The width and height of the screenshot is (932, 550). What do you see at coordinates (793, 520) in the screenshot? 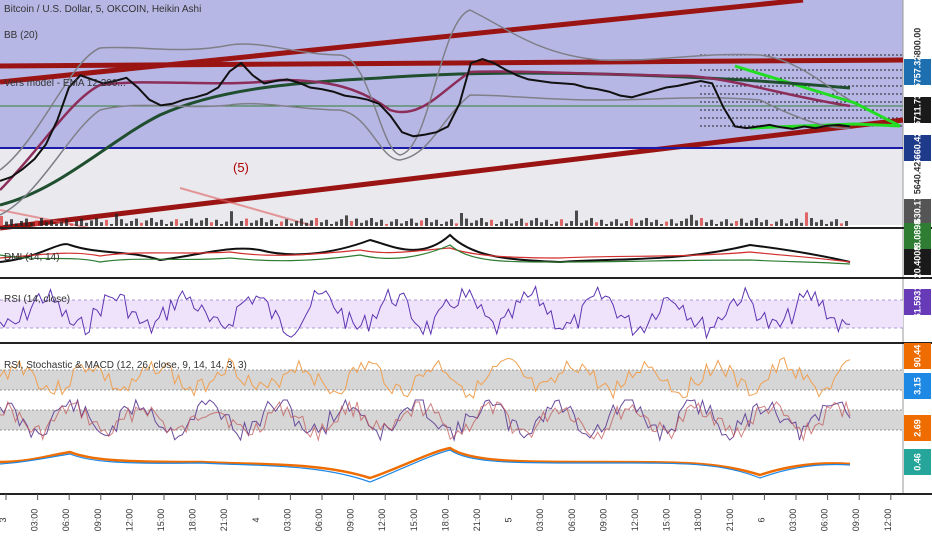
I see `x-tick-label: 03:00` at bounding box center [793, 520].